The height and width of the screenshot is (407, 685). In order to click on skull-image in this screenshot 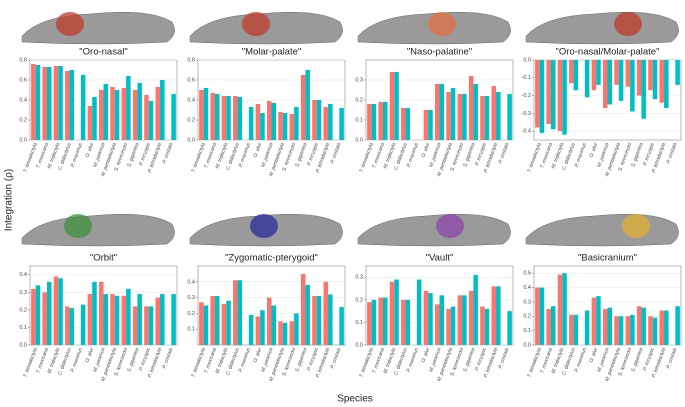, I will do `click(98, 28)`.